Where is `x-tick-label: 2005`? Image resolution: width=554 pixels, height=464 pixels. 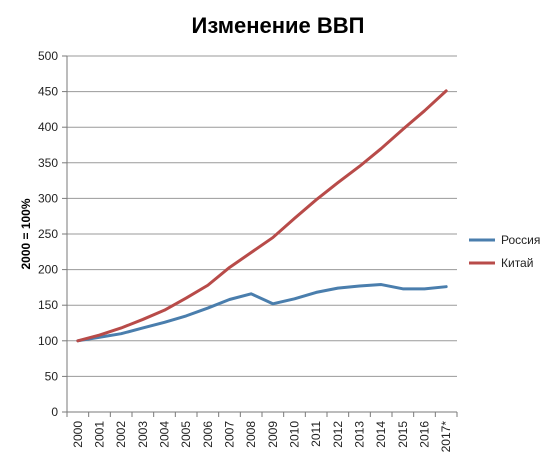 x-tick-label: 2005 is located at coordinates (186, 434).